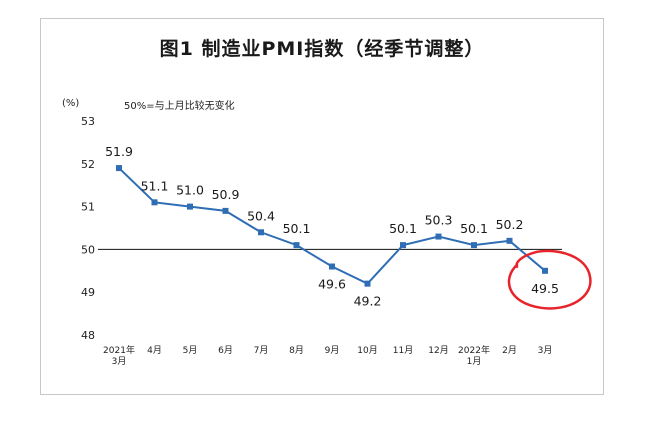 Image resolution: width=645 pixels, height=435 pixels. What do you see at coordinates (179, 106) in the screenshot?
I see `baseline-note: 50%=与上月比较无变化` at bounding box center [179, 106].